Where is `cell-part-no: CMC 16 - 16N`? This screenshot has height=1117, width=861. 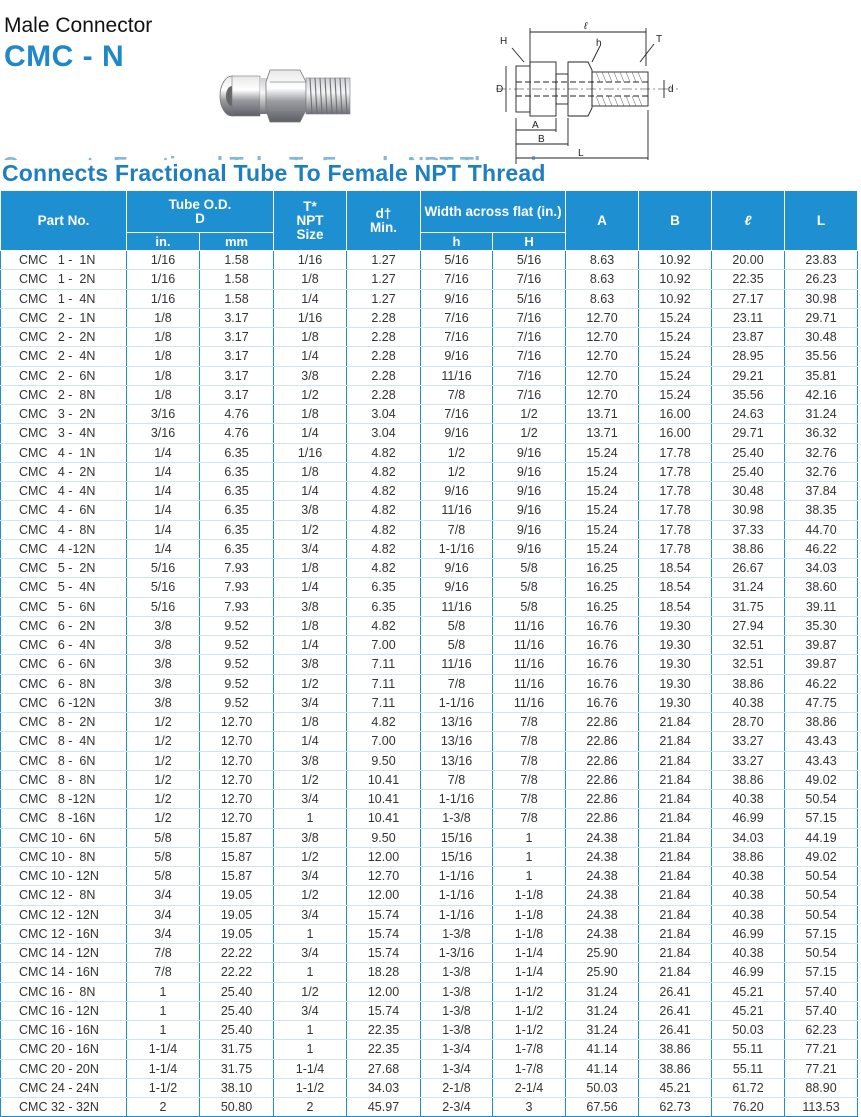 cell-part-no: CMC 16 - 16N is located at coordinates (63, 1030).